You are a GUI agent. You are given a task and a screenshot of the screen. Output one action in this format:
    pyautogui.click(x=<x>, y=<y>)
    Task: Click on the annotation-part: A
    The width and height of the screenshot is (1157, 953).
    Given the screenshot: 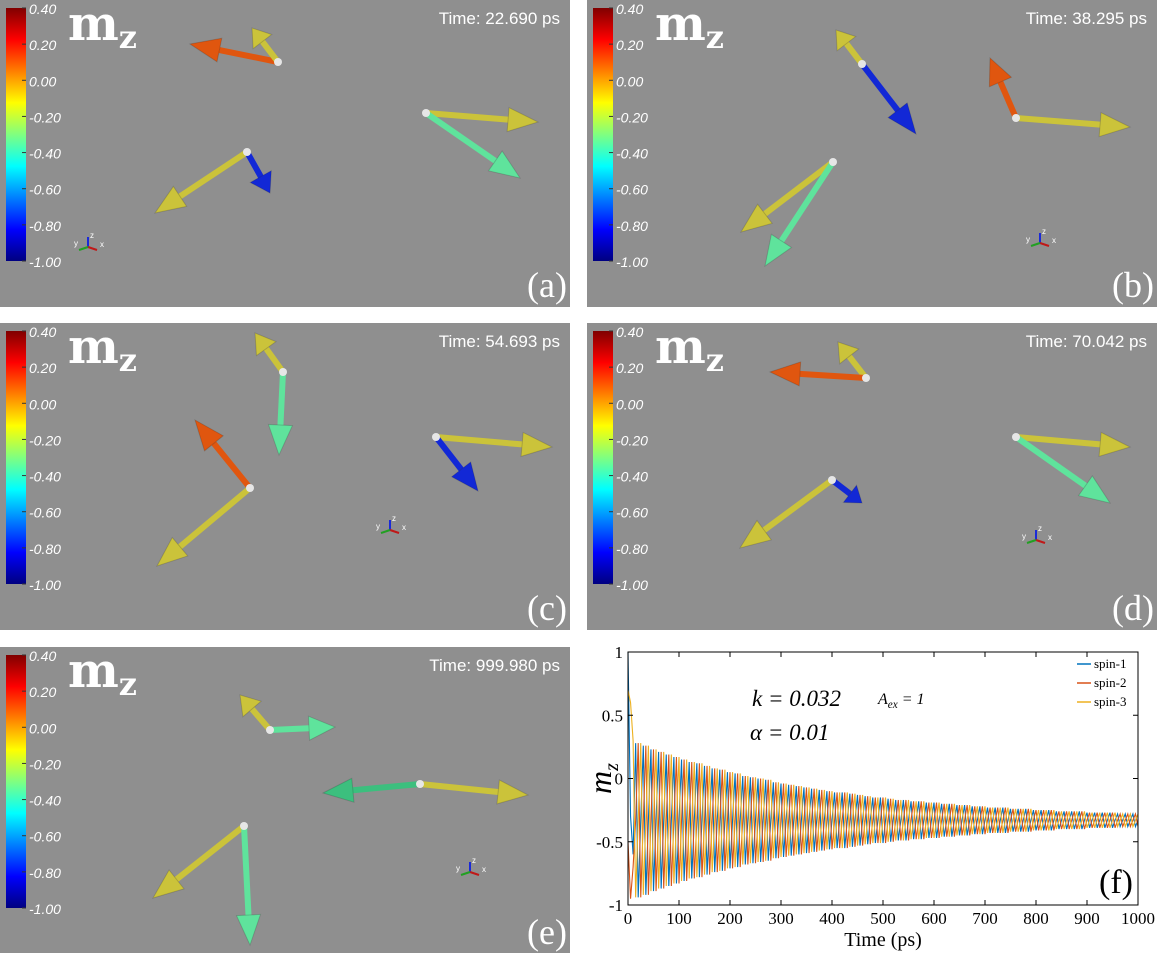 What is the action you would take?
    pyautogui.click(x=882, y=699)
    